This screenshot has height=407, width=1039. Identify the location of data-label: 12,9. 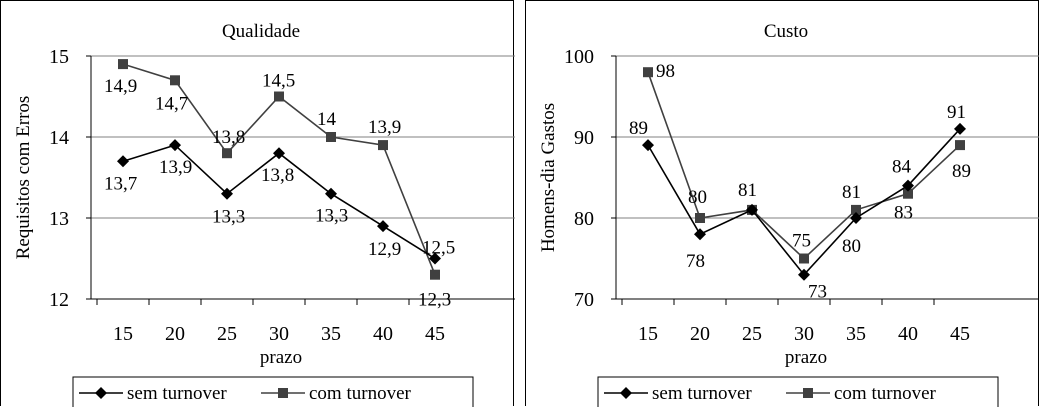
(384, 249).